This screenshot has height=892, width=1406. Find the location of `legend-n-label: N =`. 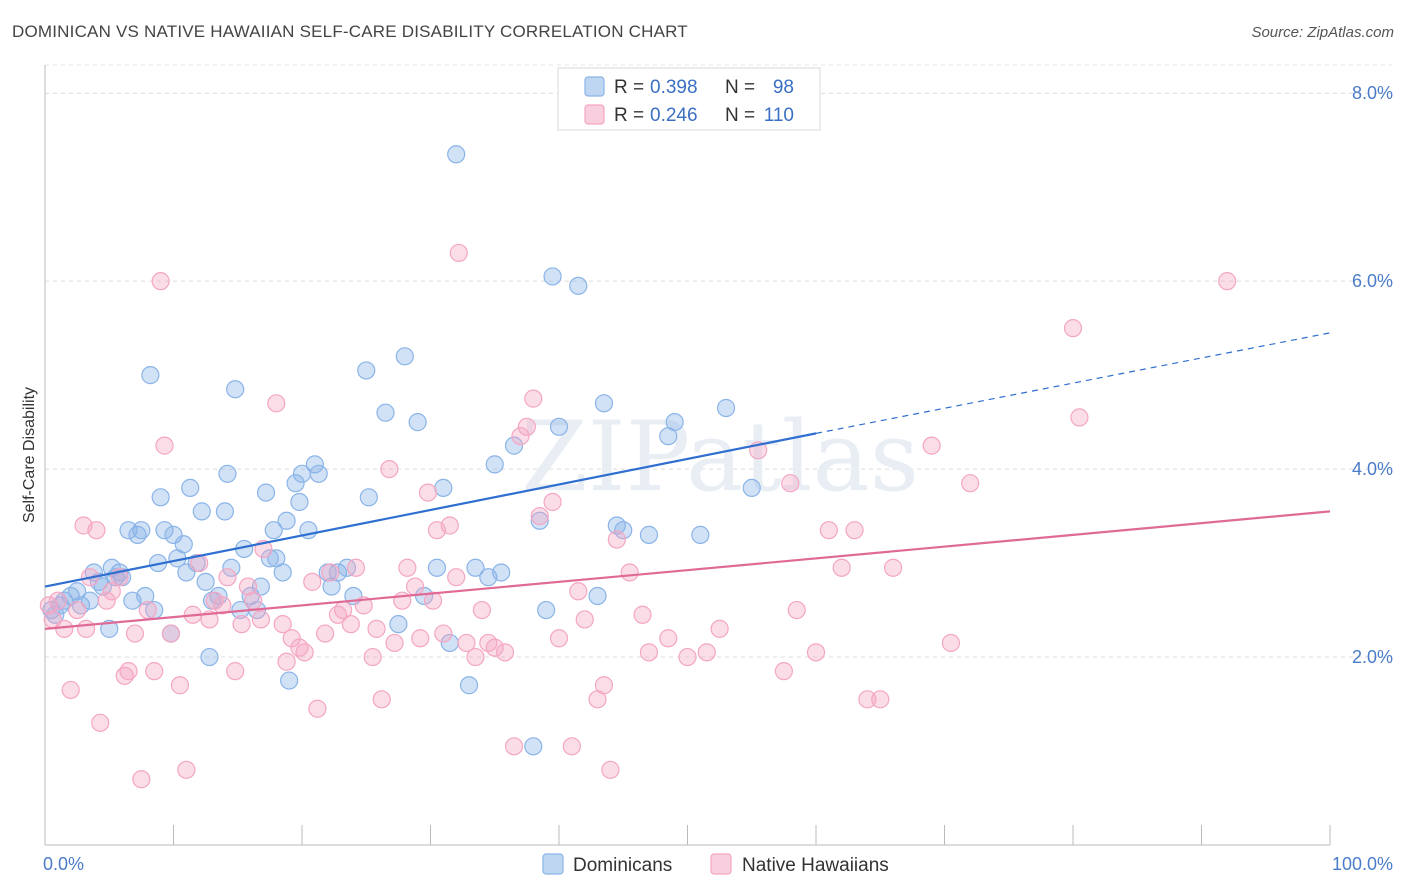

legend-n-label: N = is located at coordinates (740, 115).